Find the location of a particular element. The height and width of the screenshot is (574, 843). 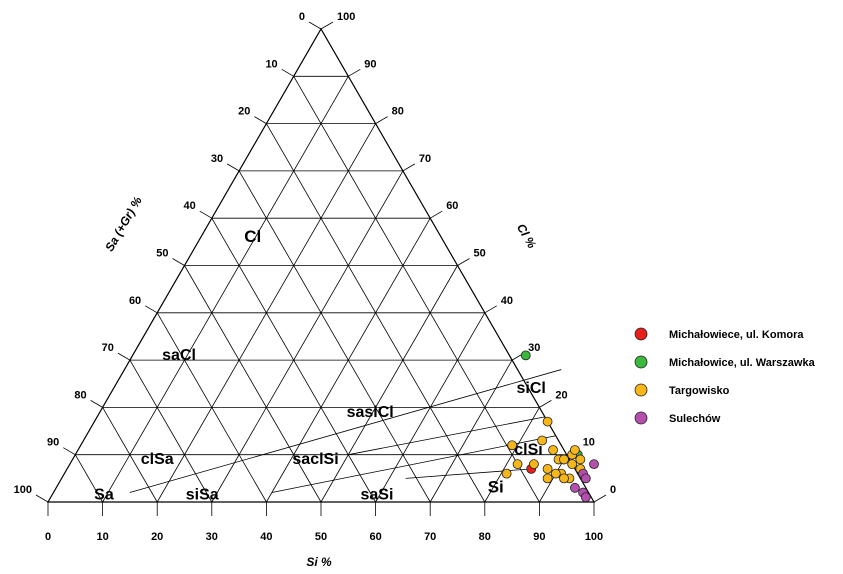

legend-label: Targowisko is located at coordinates (699, 391).